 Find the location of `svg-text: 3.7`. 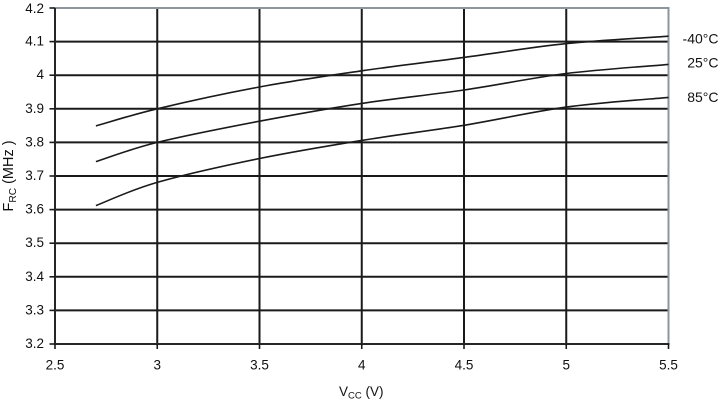

svg-text: 3.7 is located at coordinates (34, 175).